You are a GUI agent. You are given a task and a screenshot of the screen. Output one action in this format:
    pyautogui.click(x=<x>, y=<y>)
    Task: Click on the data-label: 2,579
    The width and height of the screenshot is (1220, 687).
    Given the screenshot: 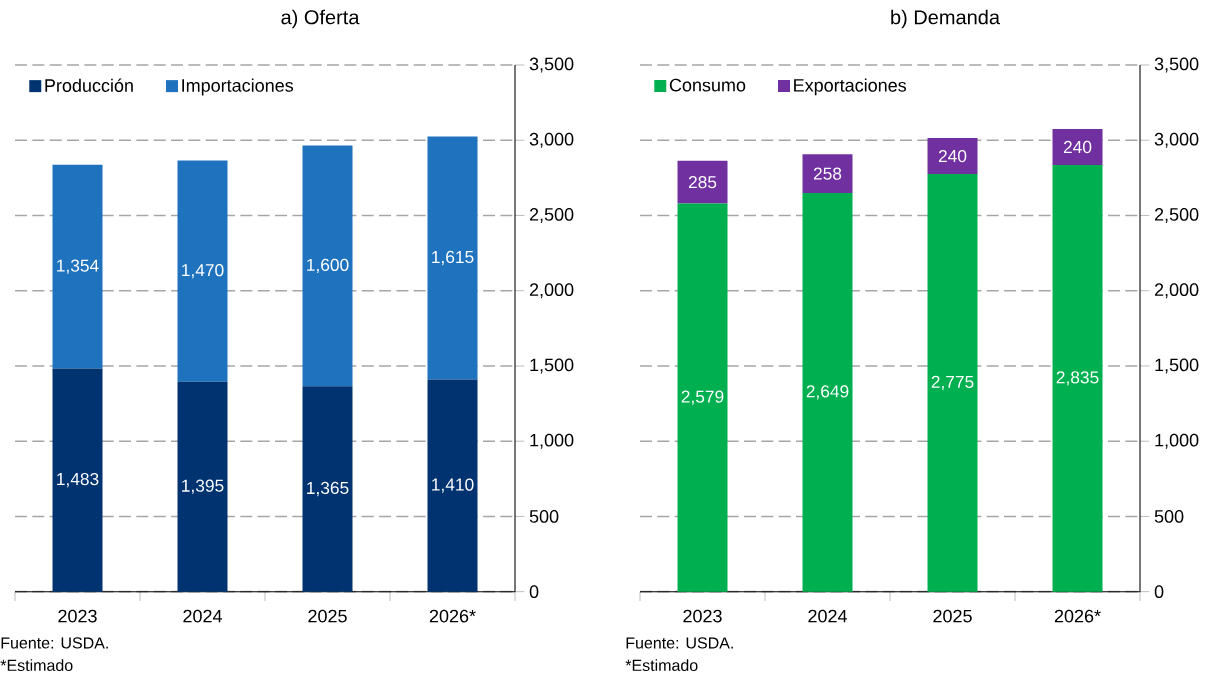 What is the action you would take?
    pyautogui.click(x=702, y=397)
    